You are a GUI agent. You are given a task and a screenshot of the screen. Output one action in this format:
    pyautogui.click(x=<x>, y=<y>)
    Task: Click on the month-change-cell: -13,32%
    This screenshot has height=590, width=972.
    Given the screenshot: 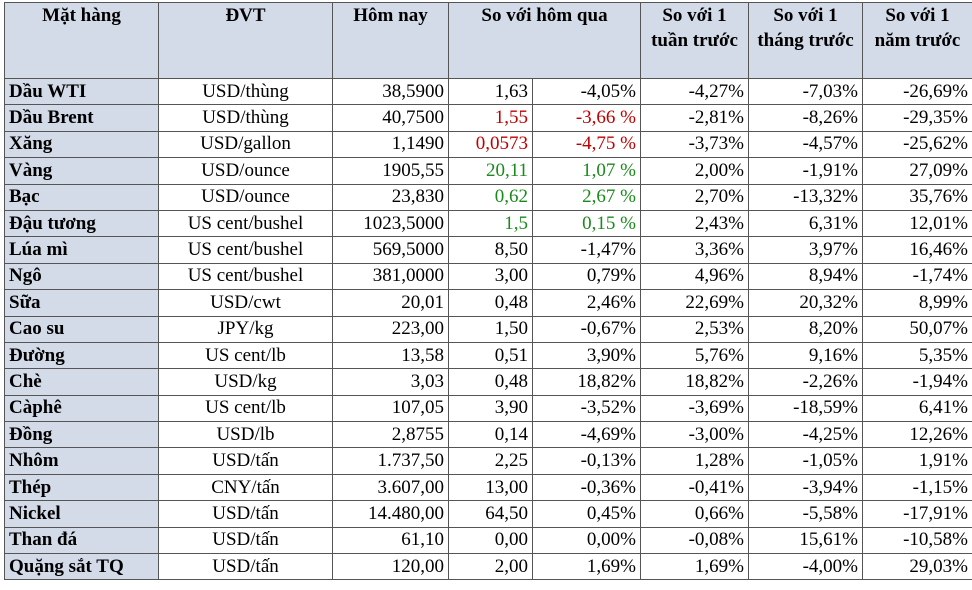 What is the action you would take?
    pyautogui.click(x=806, y=197)
    